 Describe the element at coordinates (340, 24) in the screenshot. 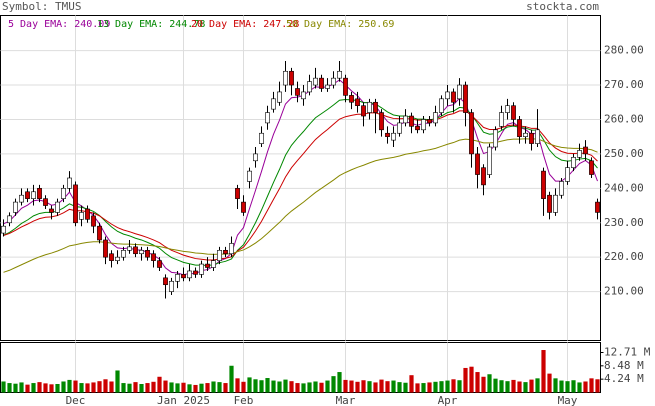

I see `legend-entry: 50 Day EMA: 250.69` at that location.